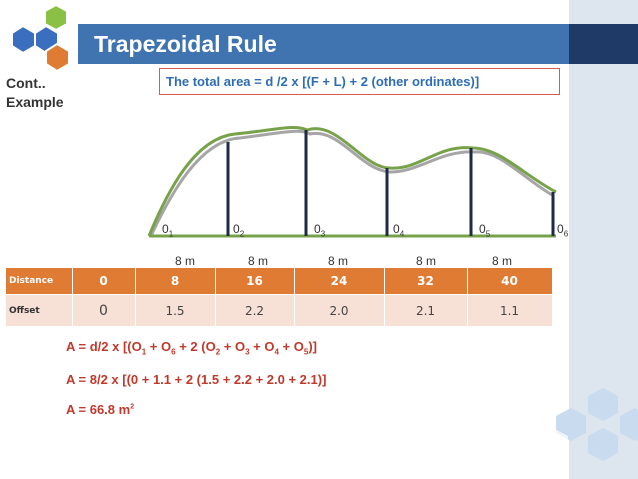  What do you see at coordinates (40, 38) in the screenshot?
I see `hexagon-logo-icon` at bounding box center [40, 38].